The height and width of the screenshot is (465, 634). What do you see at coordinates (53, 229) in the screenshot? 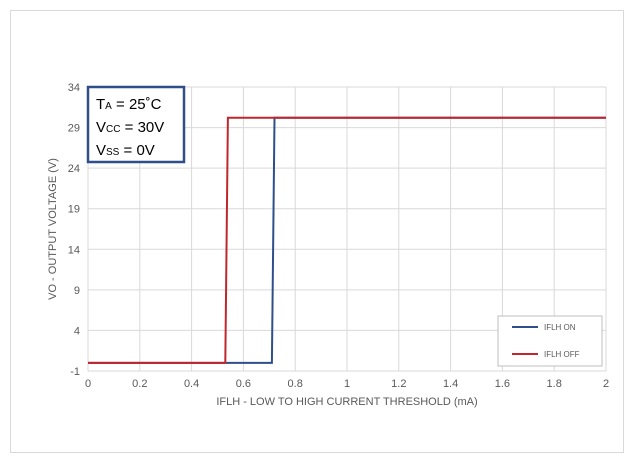
I see `y-axis-title: VO - OUTPUT VOLTAGE (V)` at bounding box center [53, 229].